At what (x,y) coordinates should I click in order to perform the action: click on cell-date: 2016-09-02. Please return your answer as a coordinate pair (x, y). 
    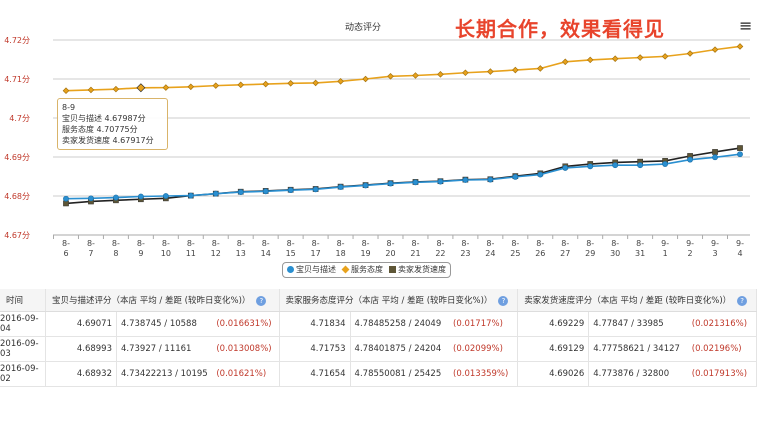
    Looking at the image, I should click on (23, 374).